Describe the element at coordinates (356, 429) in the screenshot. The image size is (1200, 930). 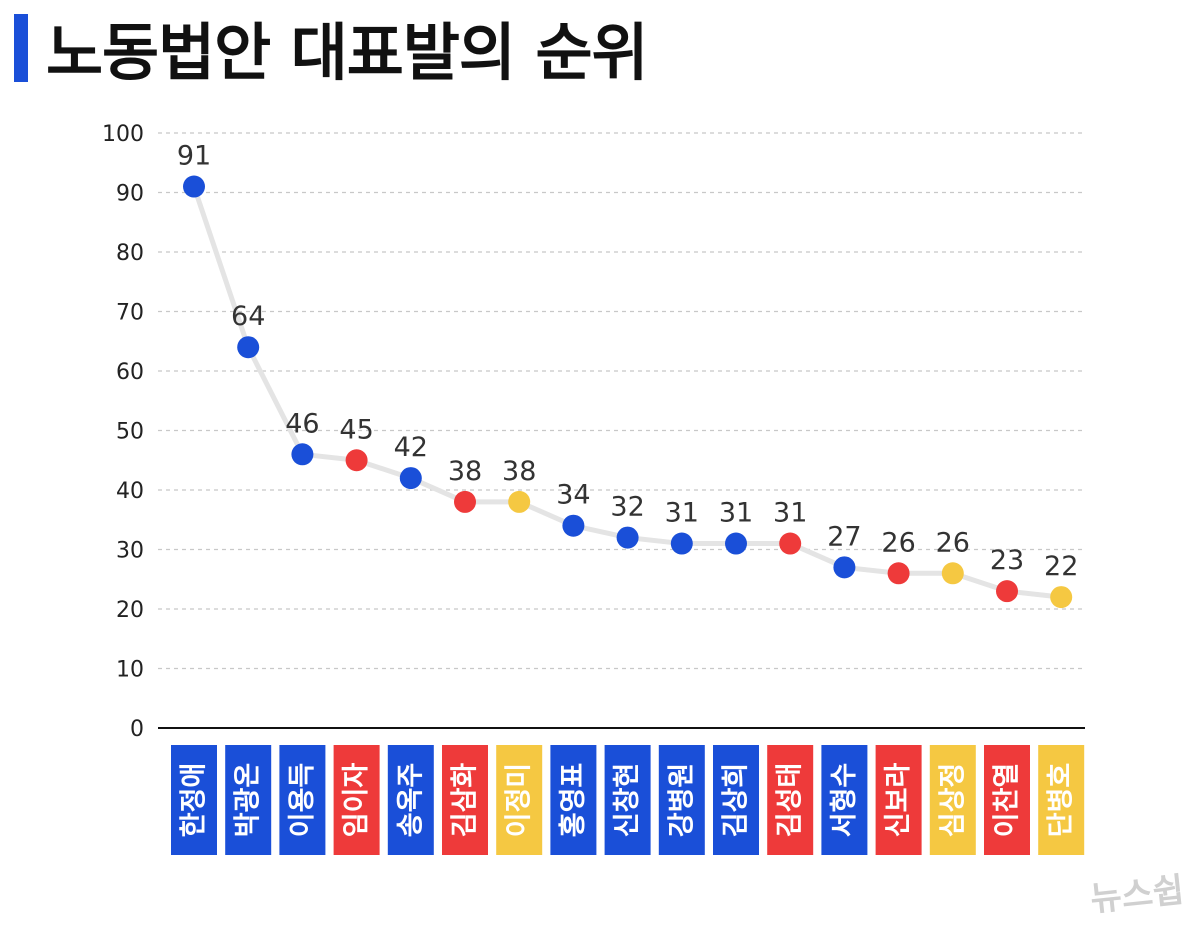
I see `data-label: 45` at that location.